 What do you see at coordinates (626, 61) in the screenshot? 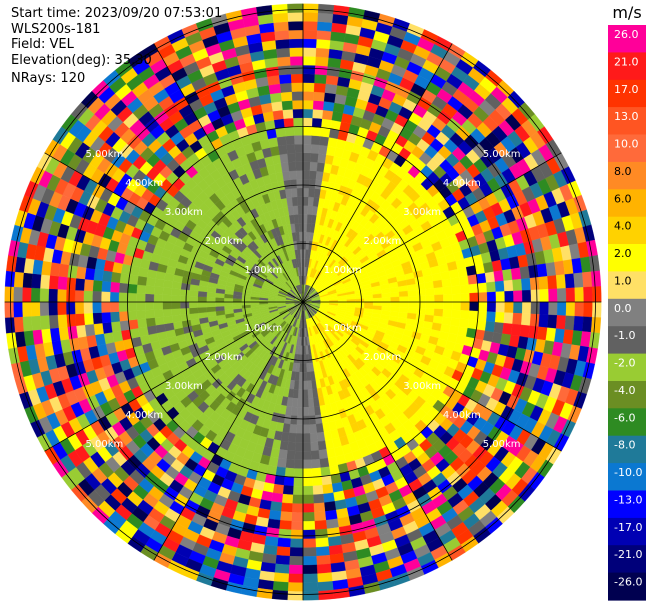
I see `colorbar-tick-label: 21.0` at bounding box center [626, 61].